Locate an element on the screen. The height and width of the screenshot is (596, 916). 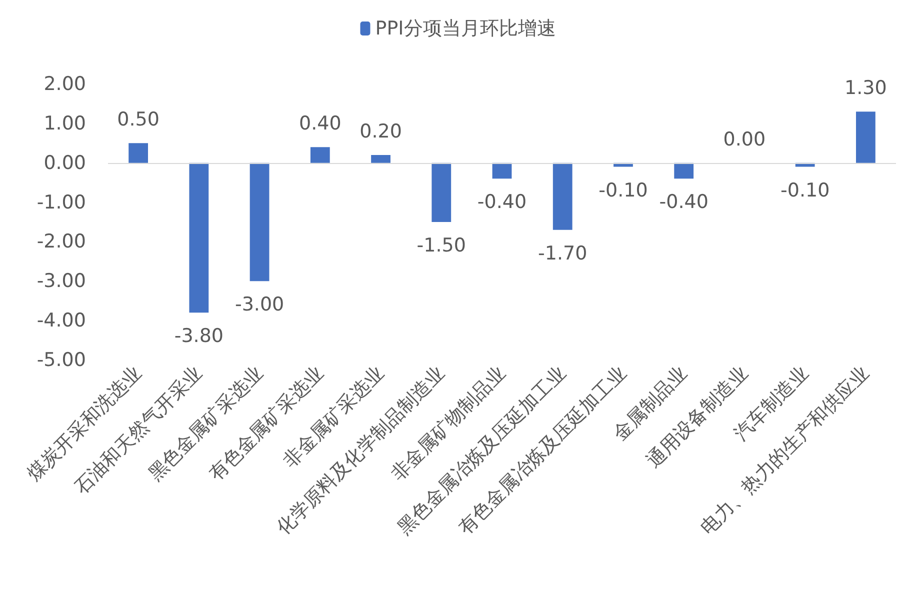
y-tick-label: 0.00 is located at coordinates (65, 163).